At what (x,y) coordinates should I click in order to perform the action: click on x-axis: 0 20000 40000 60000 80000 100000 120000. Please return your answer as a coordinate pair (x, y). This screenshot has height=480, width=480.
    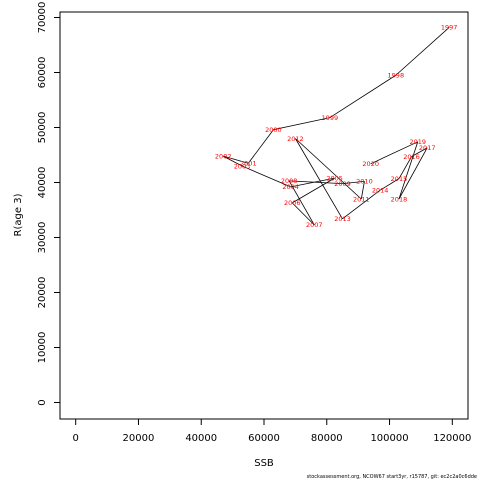
    Looking at the image, I should click on (272, 431).